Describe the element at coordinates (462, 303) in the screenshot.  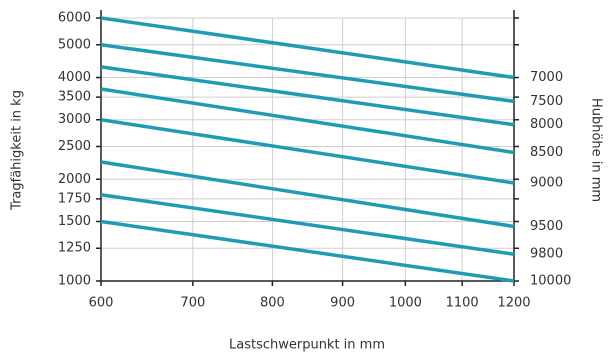
I see `x-tick-label: 1100` at that location.